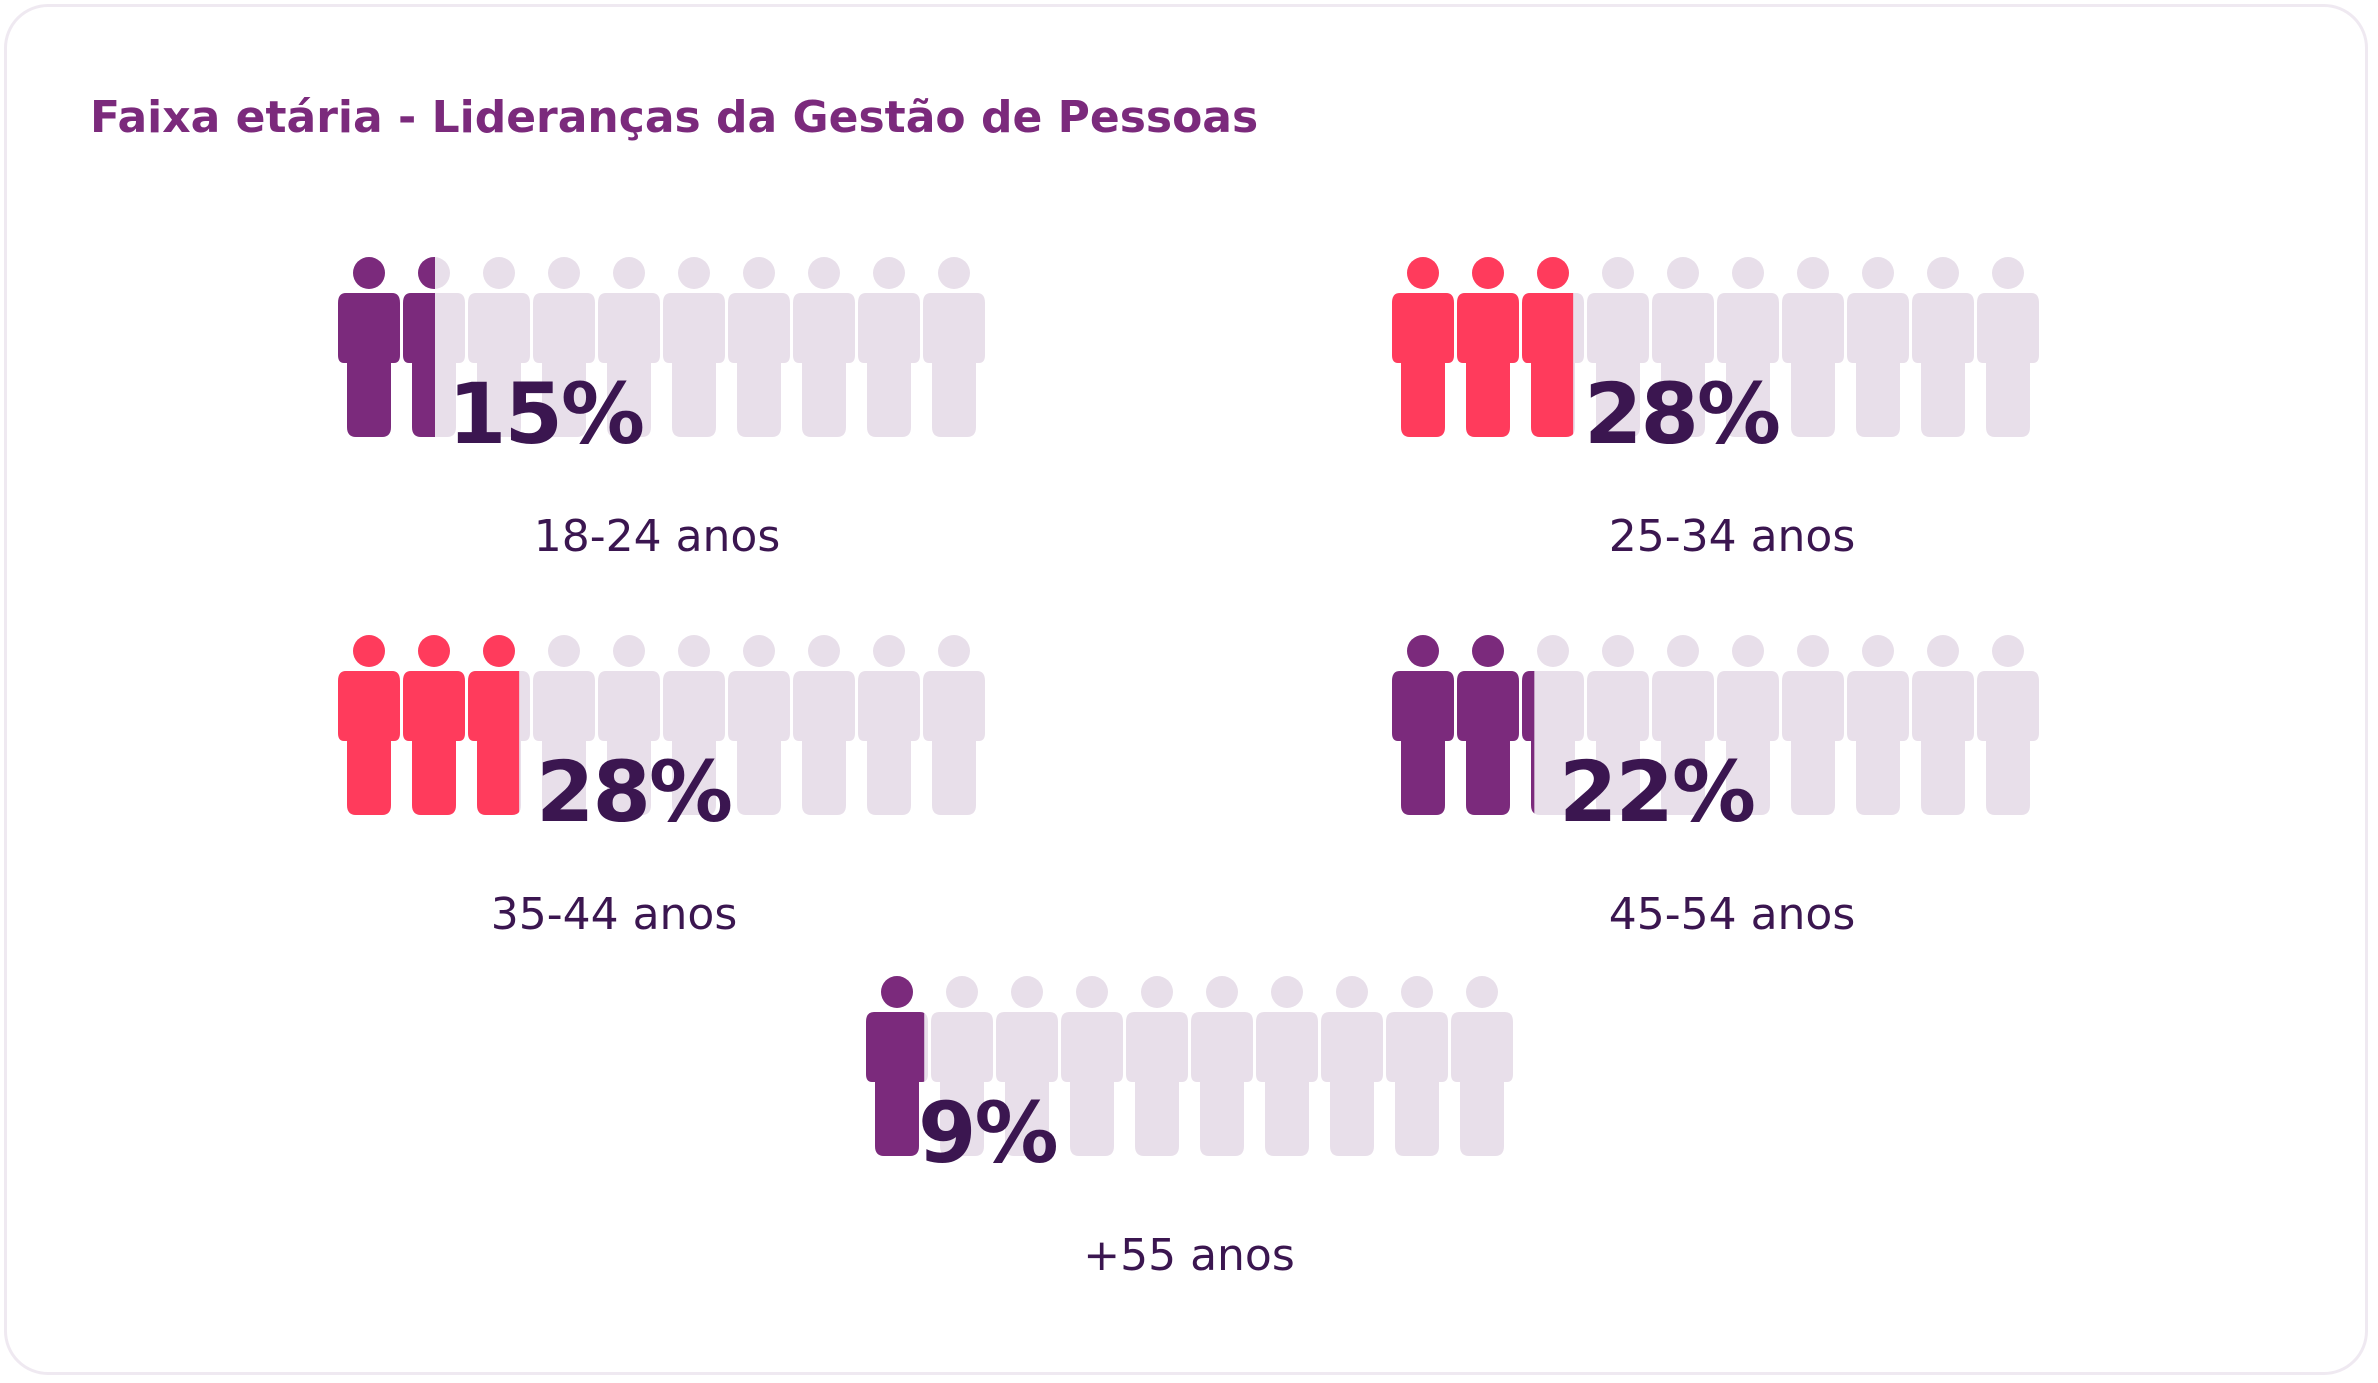  What do you see at coordinates (1189, 1255) in the screenshot?
I see `age-range-label: +55 anos` at bounding box center [1189, 1255].